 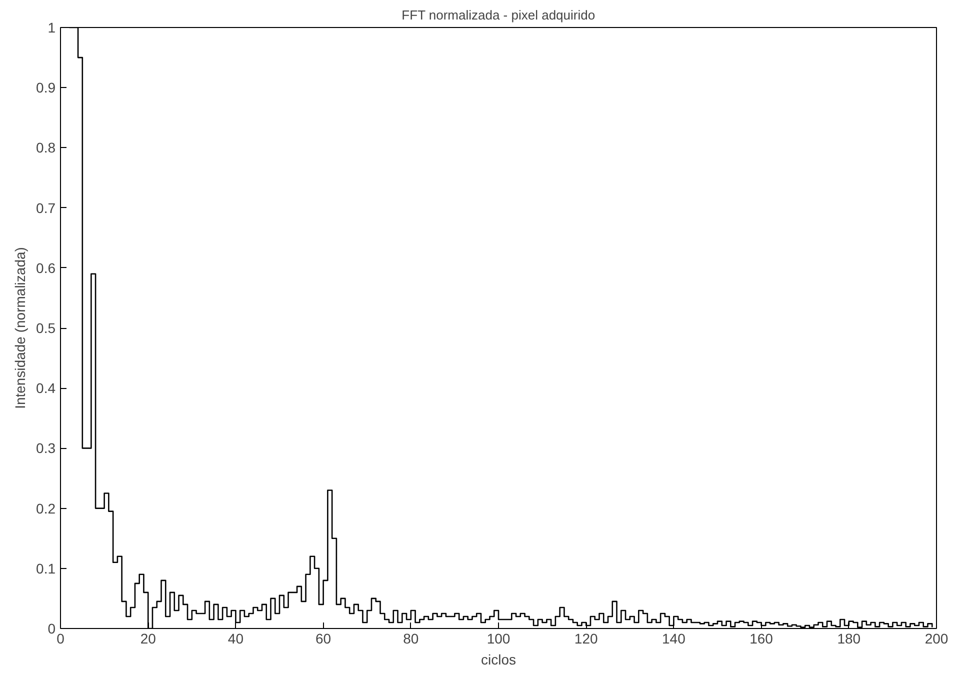 I want to click on y-tick-label: 0.7, so click(x=46, y=208).